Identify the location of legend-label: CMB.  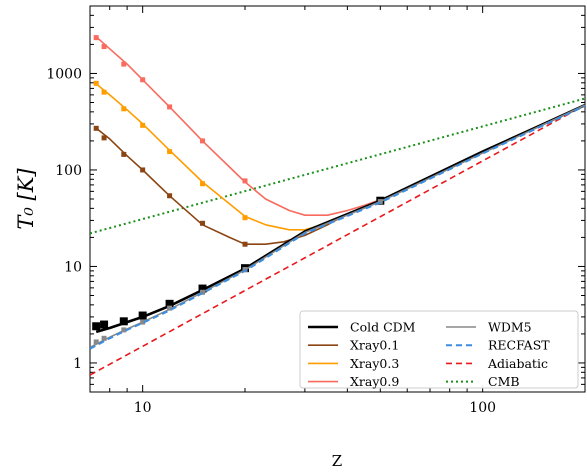
(504, 381).